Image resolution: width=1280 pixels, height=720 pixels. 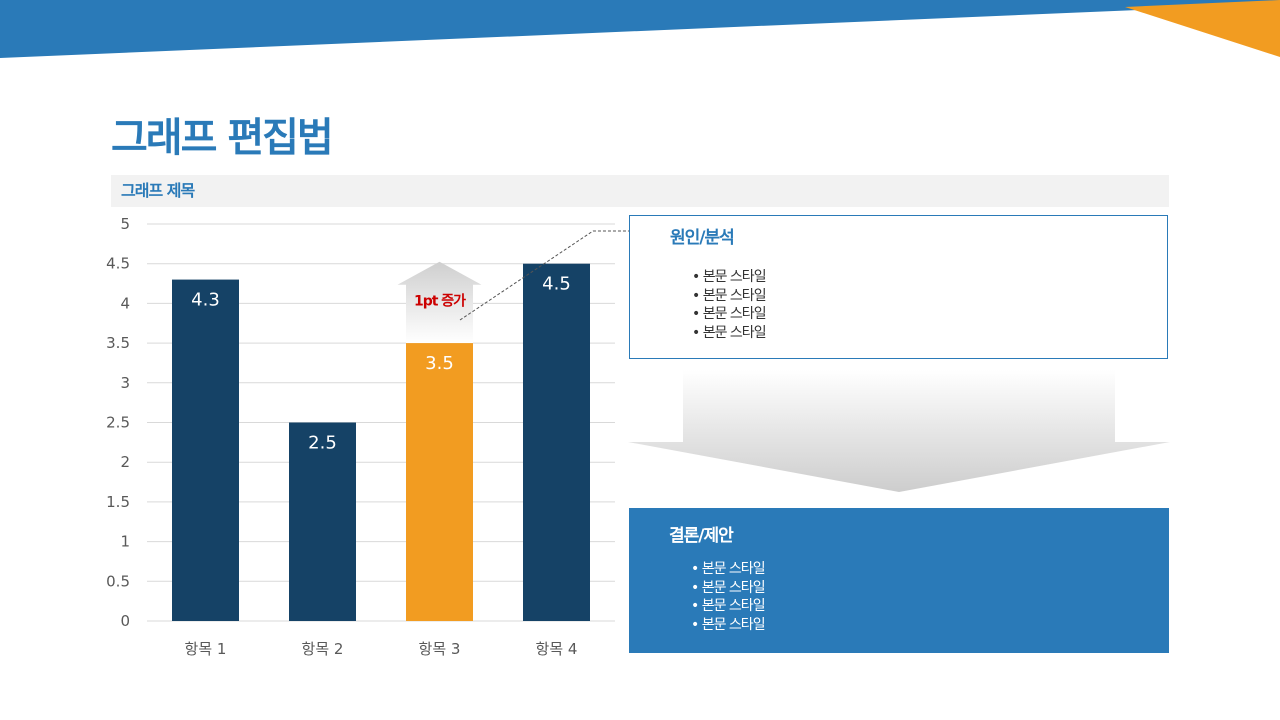 I want to click on data-label: 4.3, so click(x=205, y=300).